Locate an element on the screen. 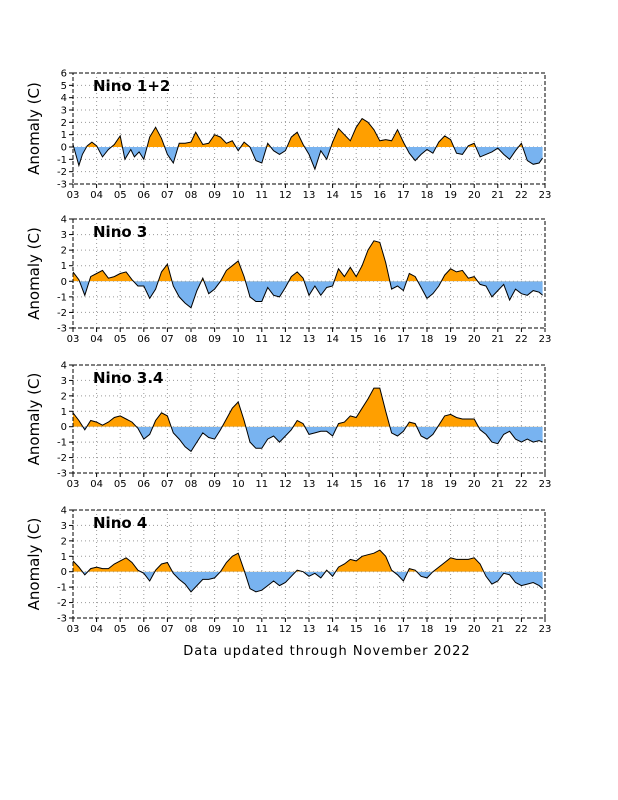  panel-title: Nino 3 is located at coordinates (120, 232).